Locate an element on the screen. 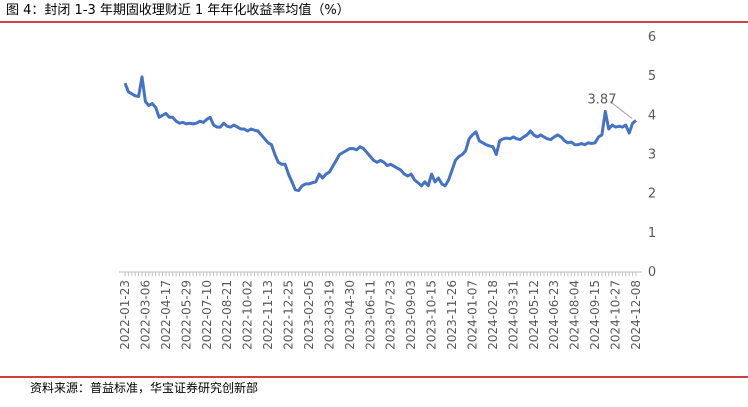  x-tick-label: 2023-11-26 is located at coordinates (452, 315).